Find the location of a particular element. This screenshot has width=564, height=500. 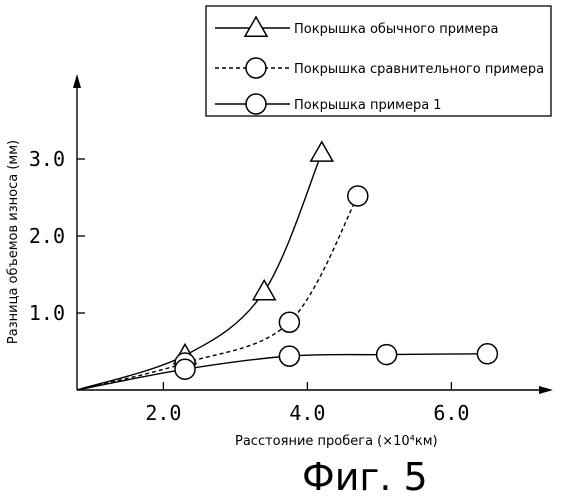

x-axis-label: Расстояние пробега (×10⁴км) is located at coordinates (336, 441).